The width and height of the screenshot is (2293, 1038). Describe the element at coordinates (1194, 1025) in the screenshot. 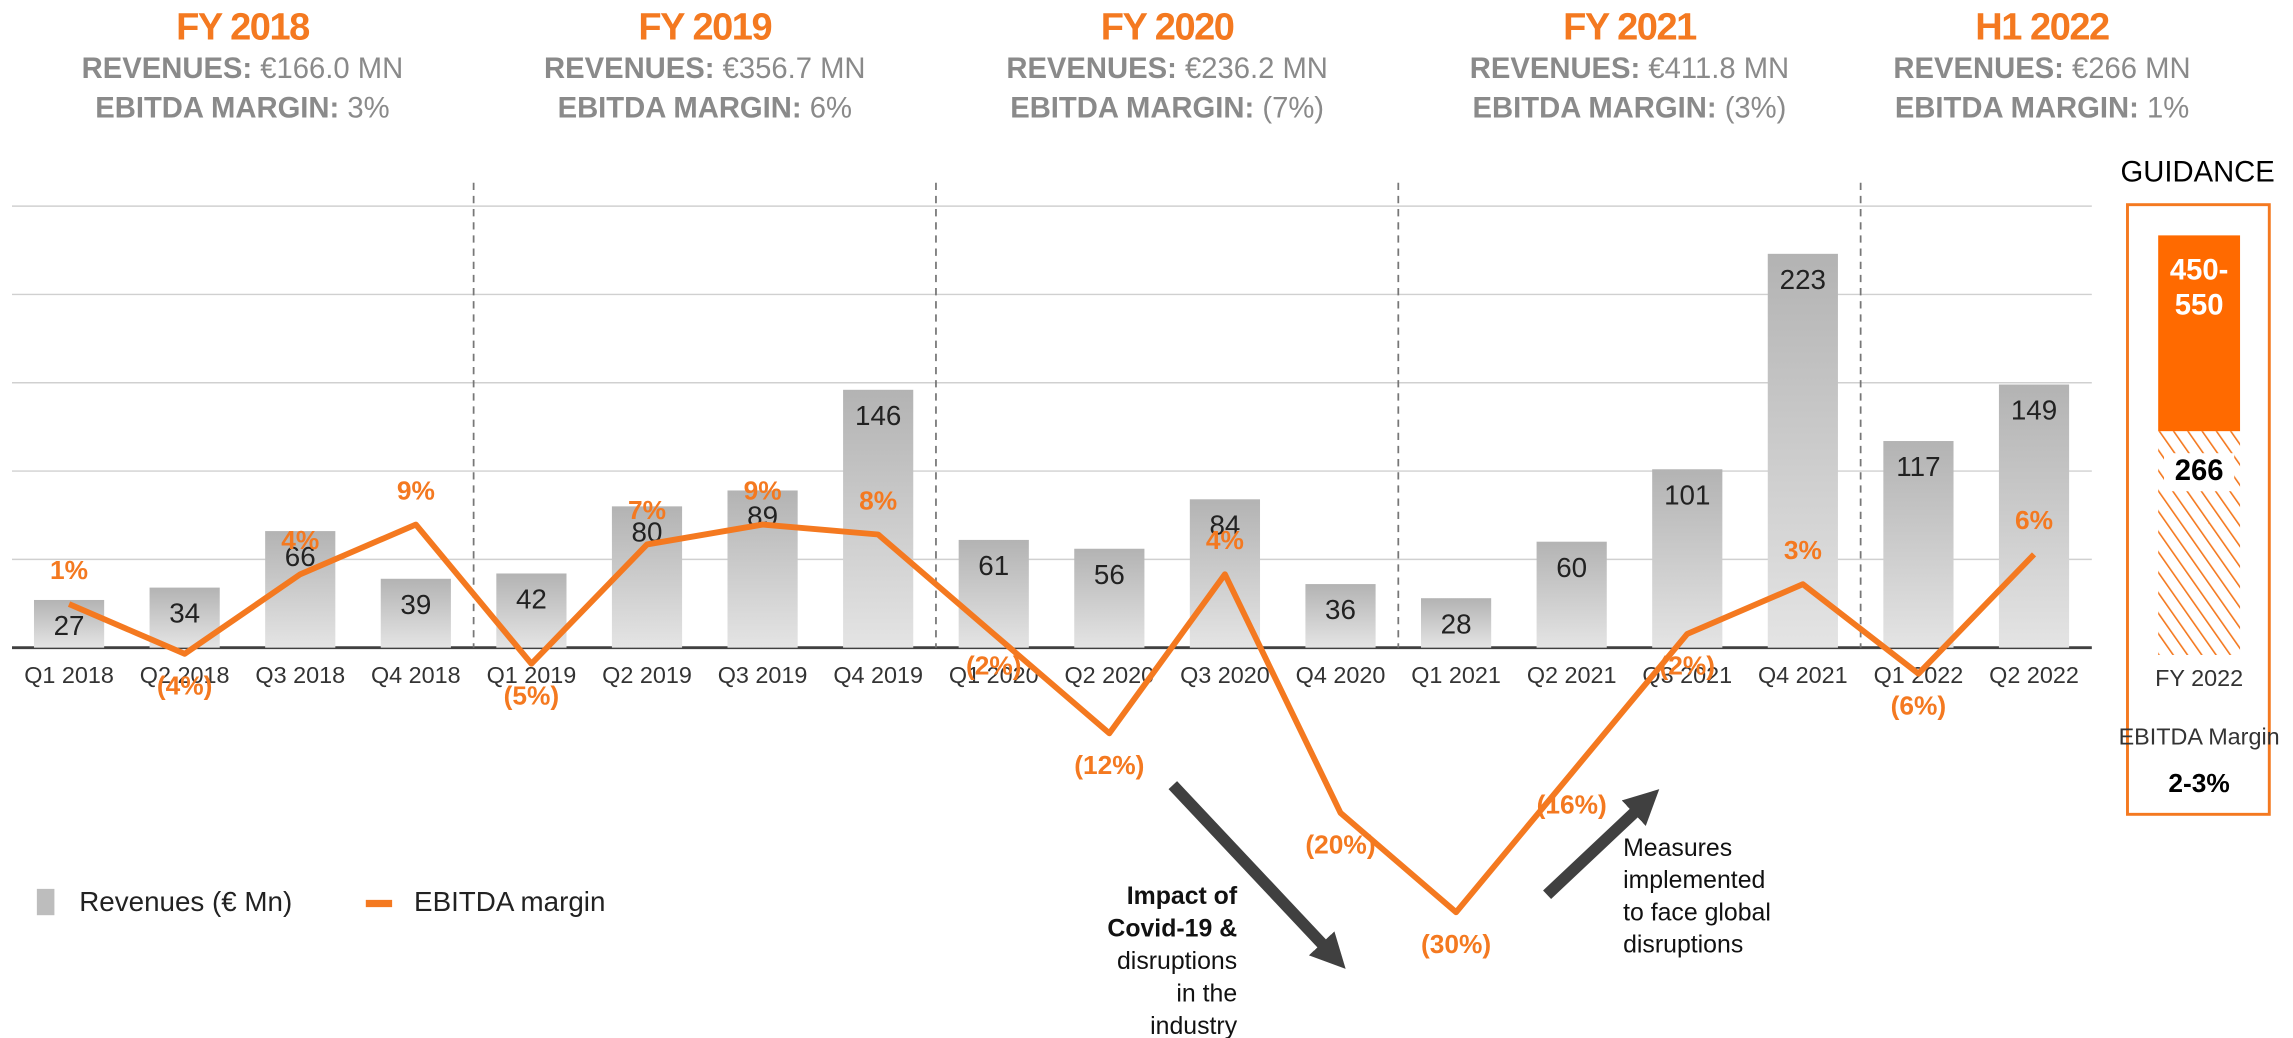

I see `annotation-line: industry` at that location.